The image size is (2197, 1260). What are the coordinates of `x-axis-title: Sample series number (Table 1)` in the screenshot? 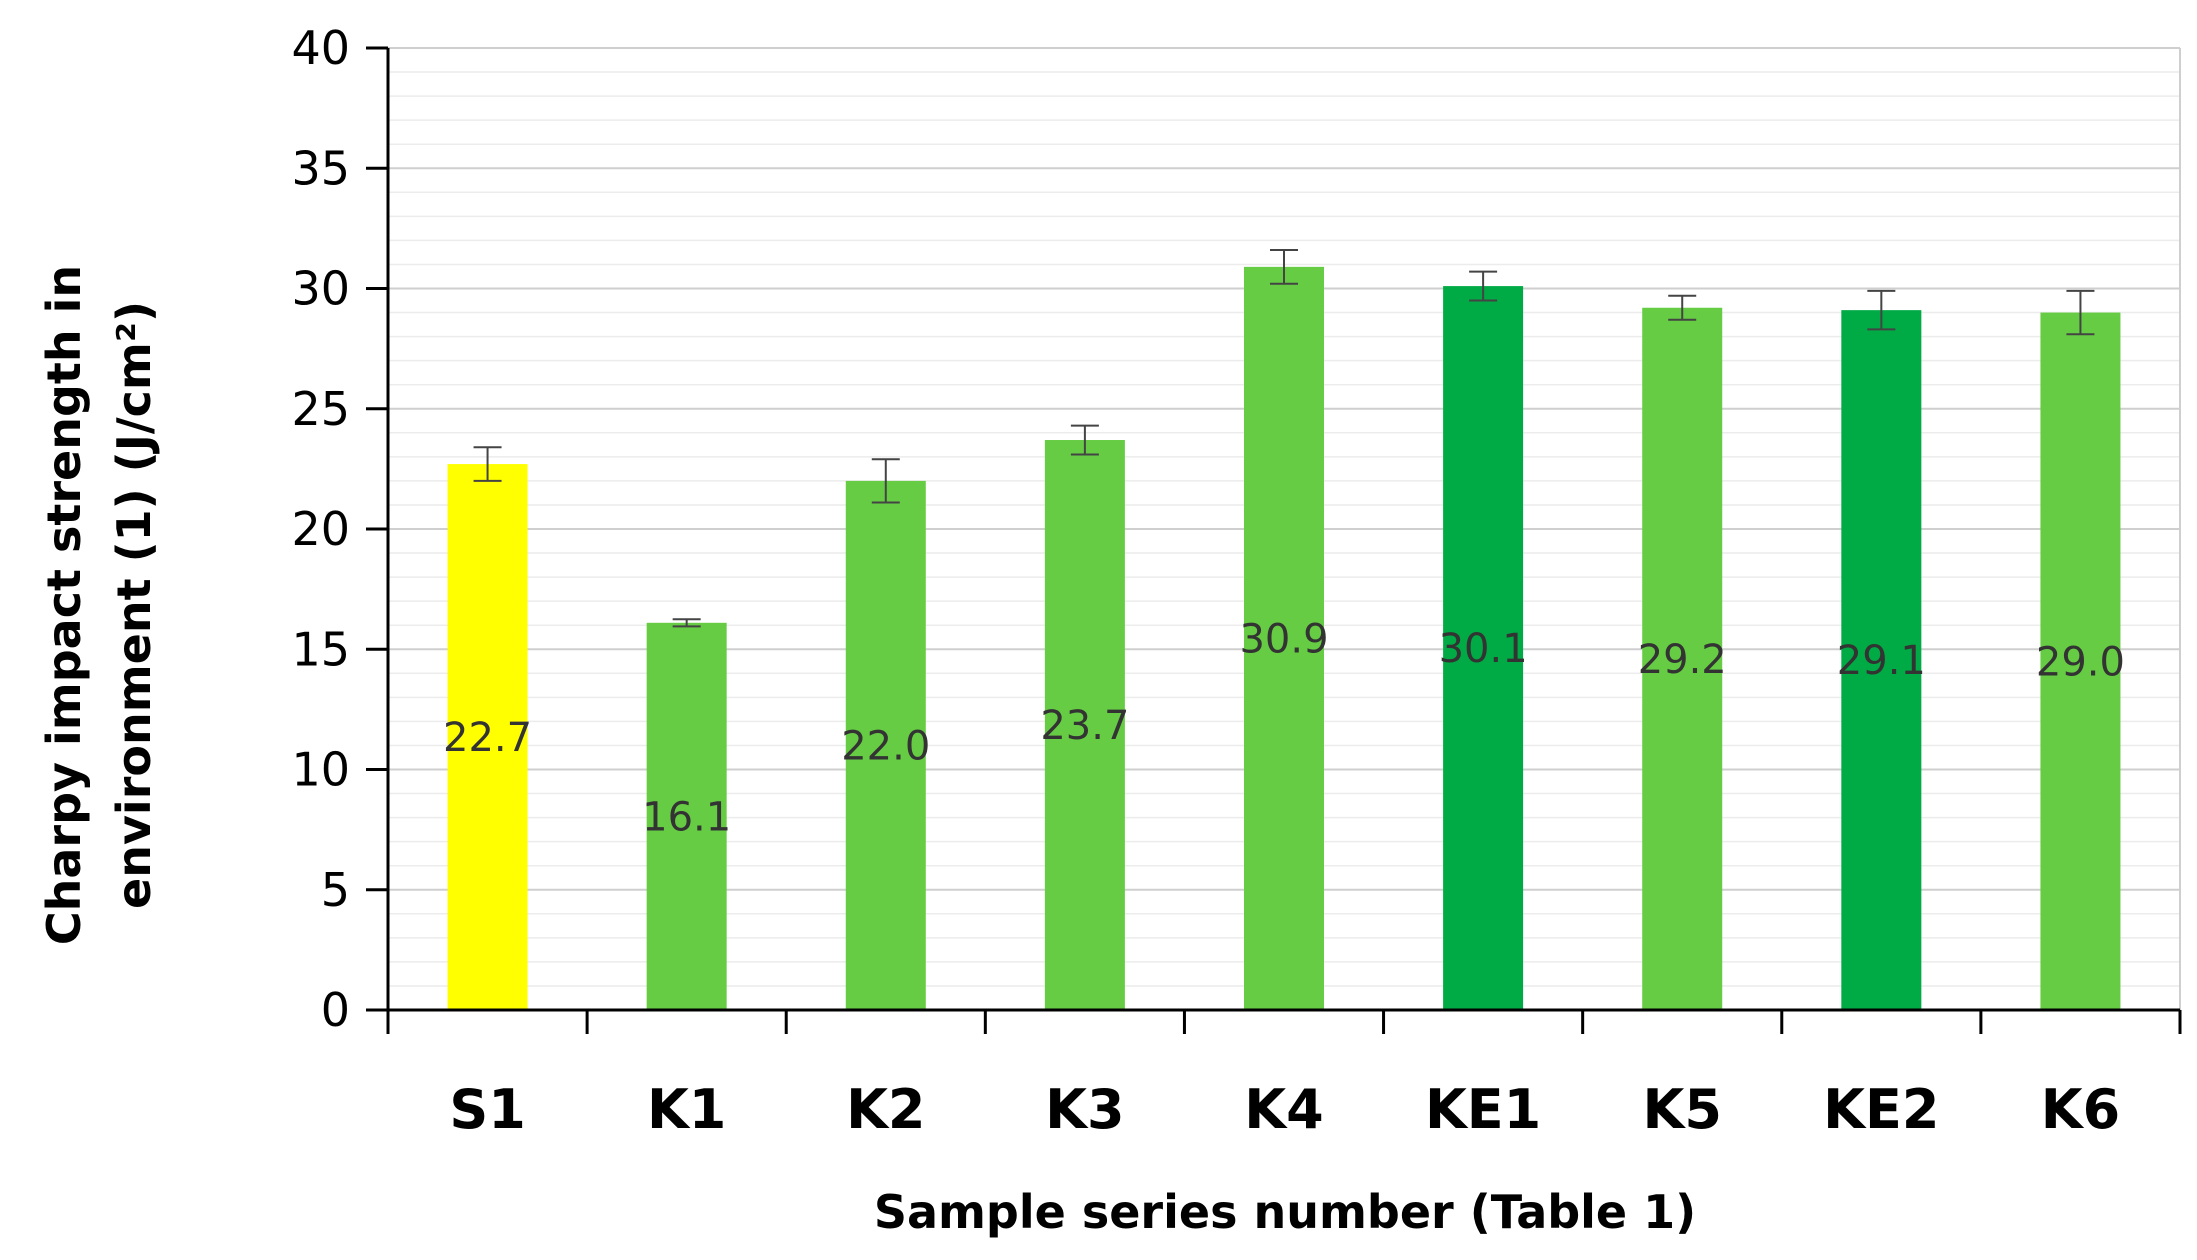 It's located at (1285, 1212).